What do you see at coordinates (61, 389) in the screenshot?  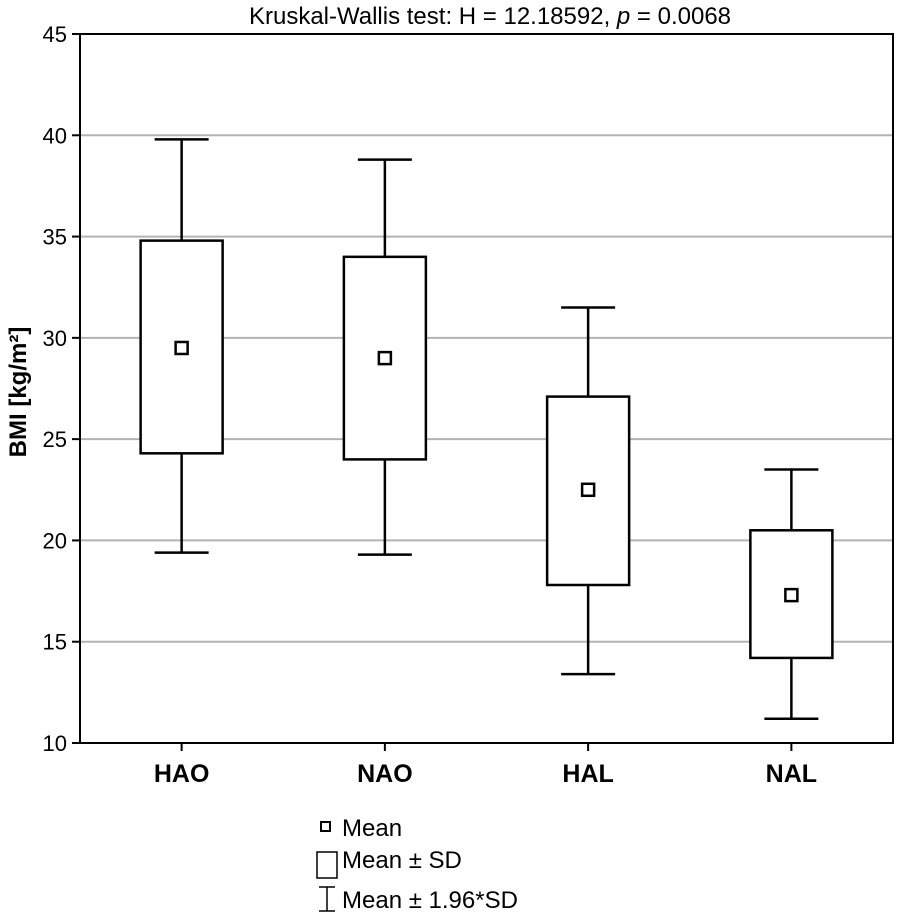 I see `y-axis-ticks: 10 15 20 25 30 35 40 45` at bounding box center [61, 389].